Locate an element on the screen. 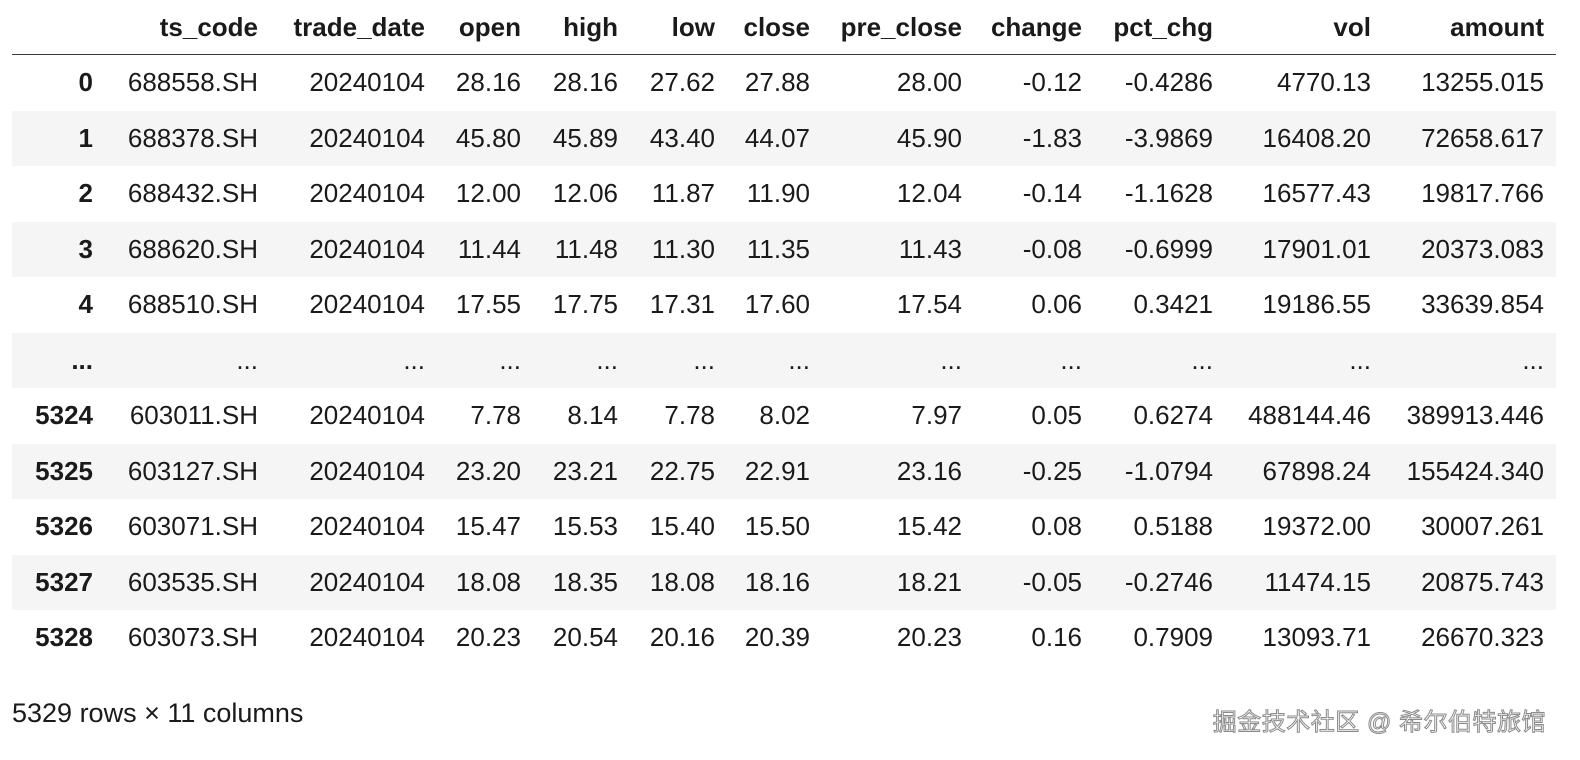 This screenshot has height=760, width=1580. cell-low: 15.40 is located at coordinates (682, 526).